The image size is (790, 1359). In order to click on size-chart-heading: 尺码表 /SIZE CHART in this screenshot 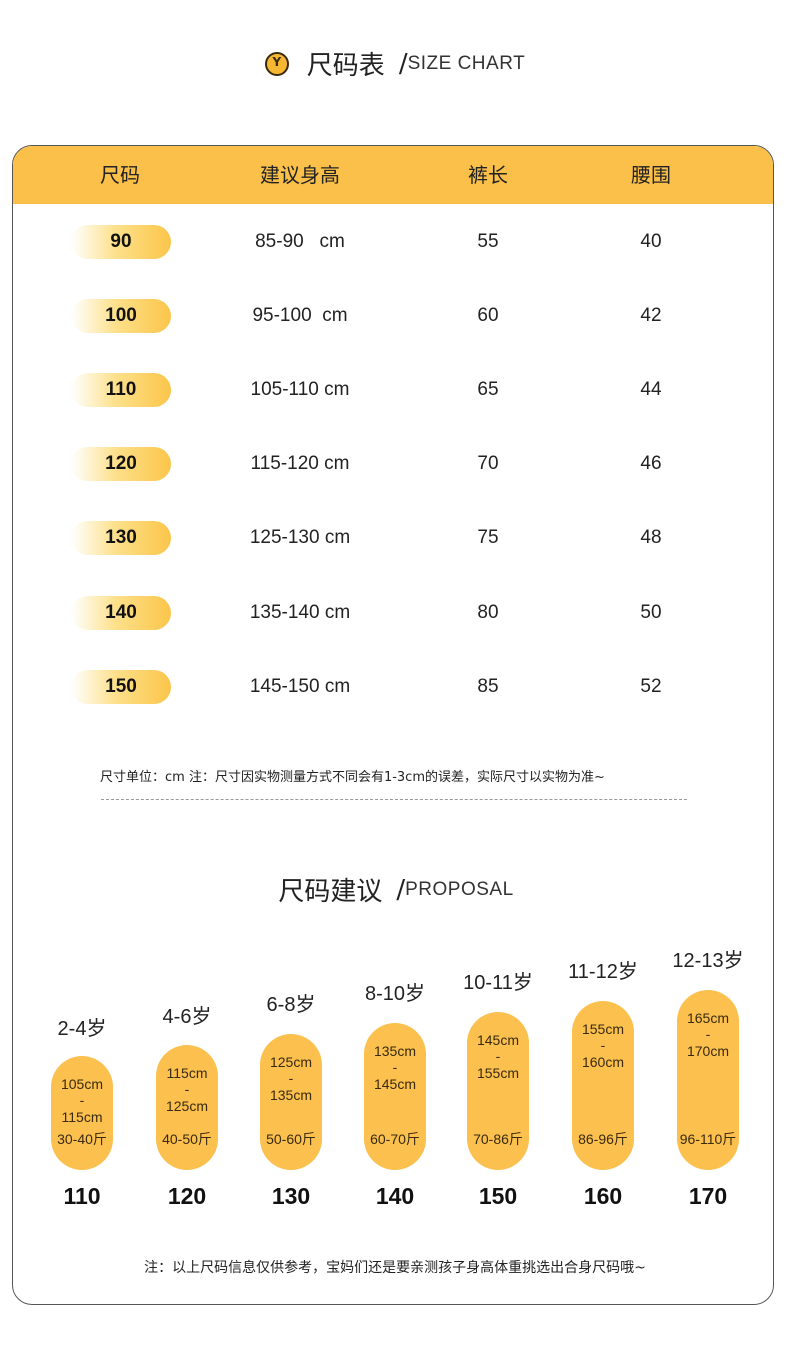, I will do `click(395, 63)`.